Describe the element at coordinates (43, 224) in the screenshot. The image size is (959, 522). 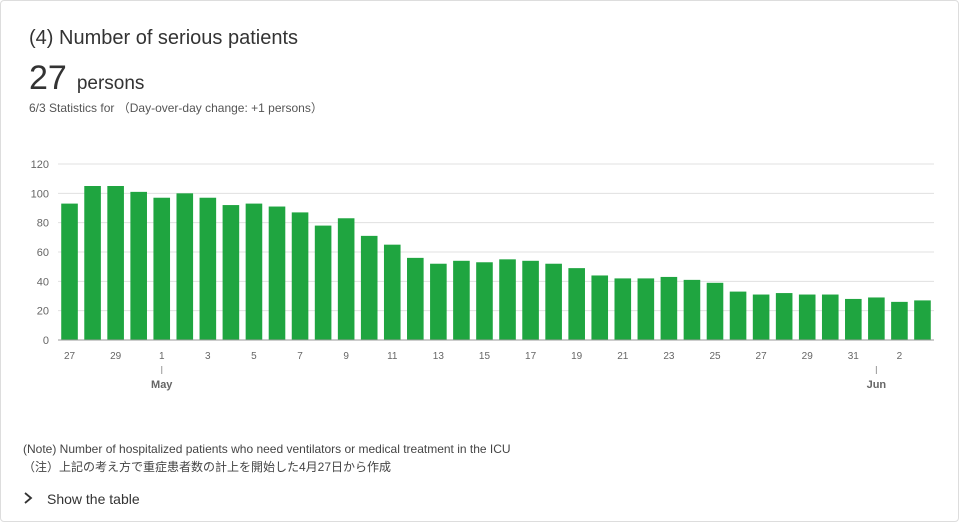
I see `y-tick-label: 80` at that location.